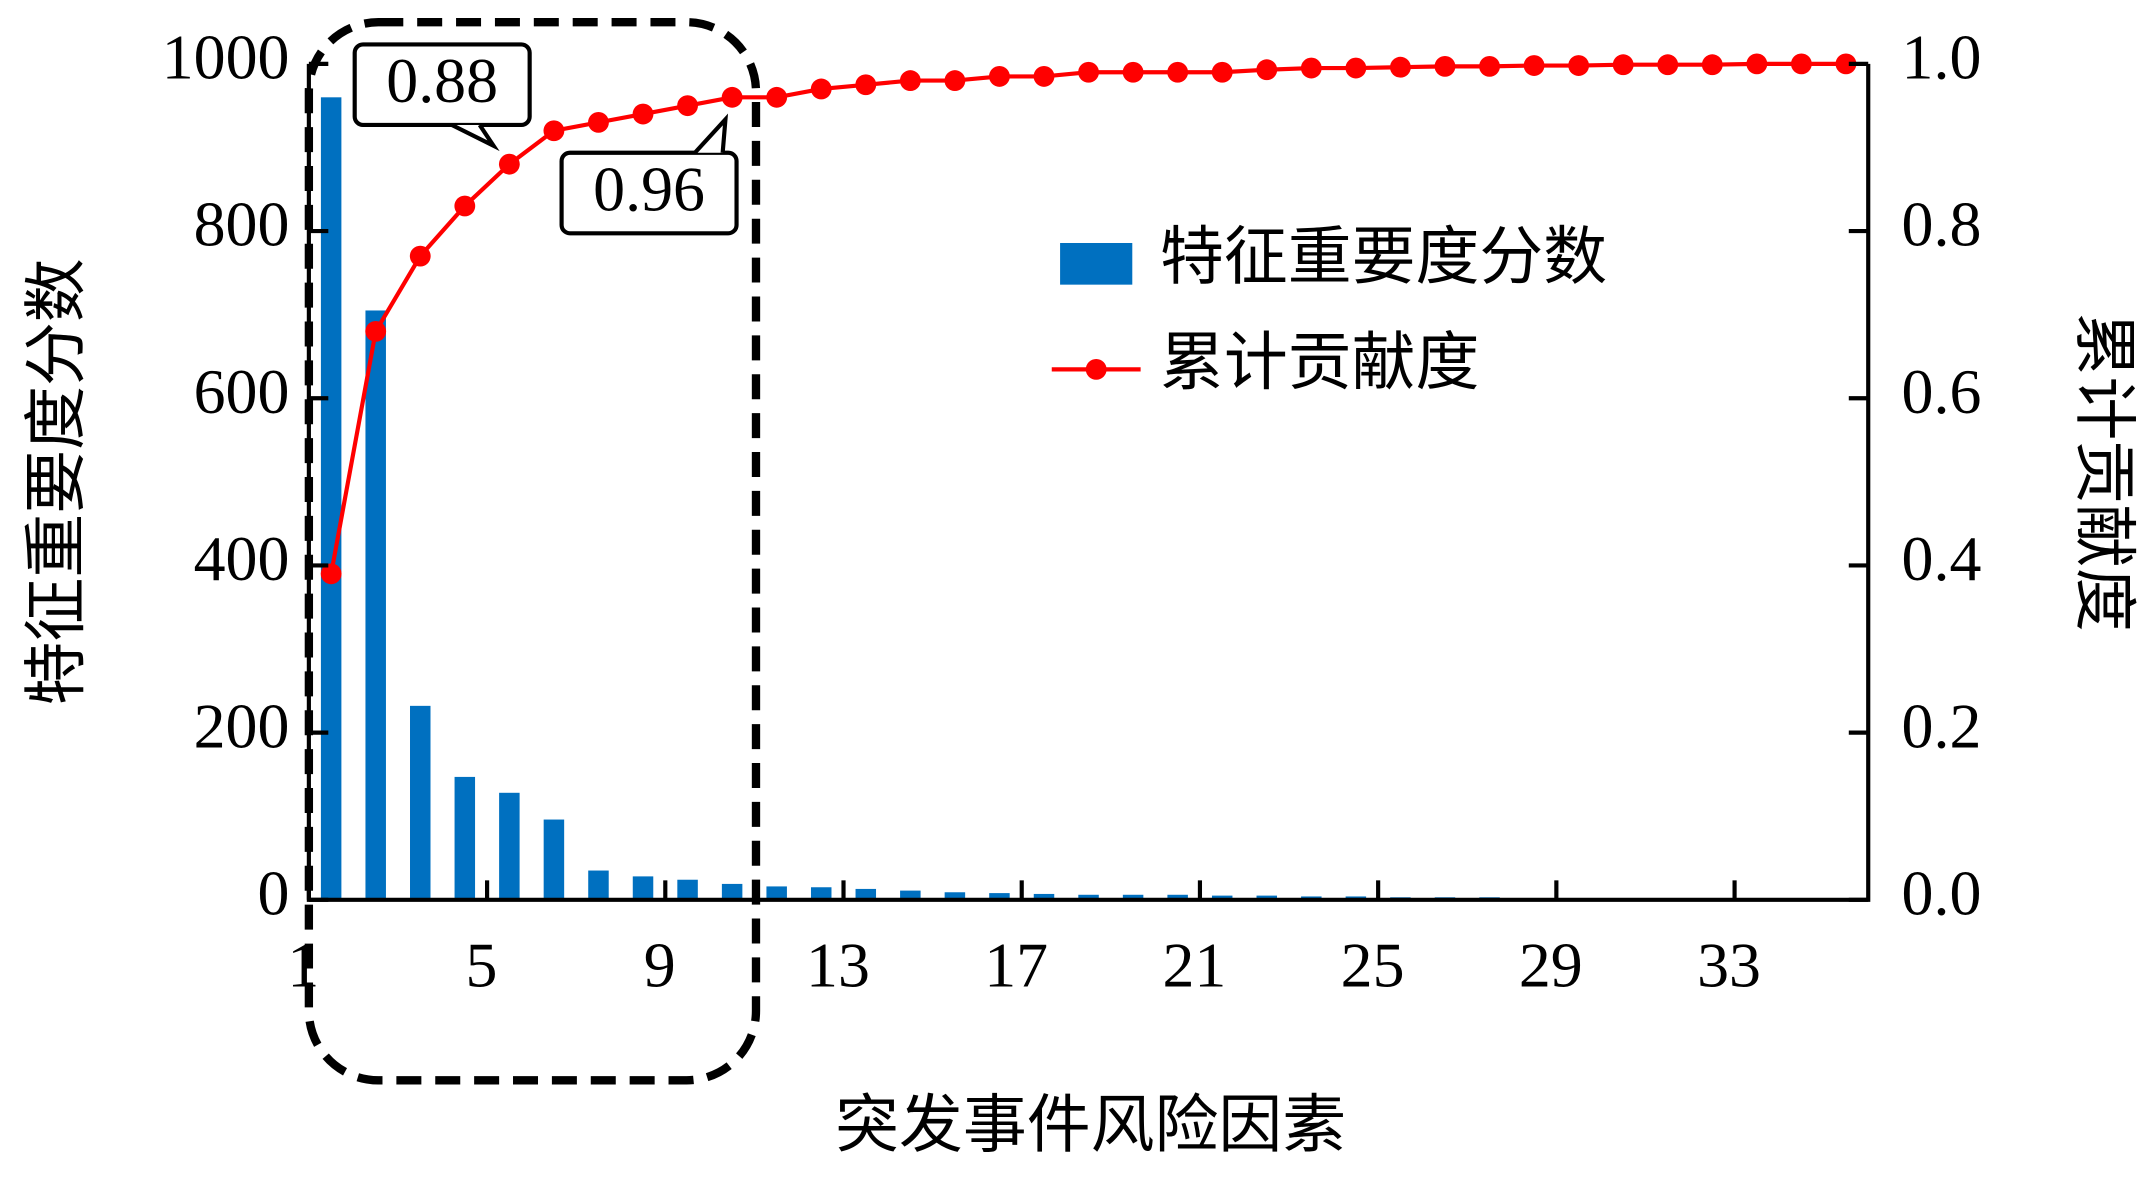 This screenshot has width=2141, height=1190. What do you see at coordinates (303, 965) in the screenshot?
I see `x-tick-label: 1` at bounding box center [303, 965].